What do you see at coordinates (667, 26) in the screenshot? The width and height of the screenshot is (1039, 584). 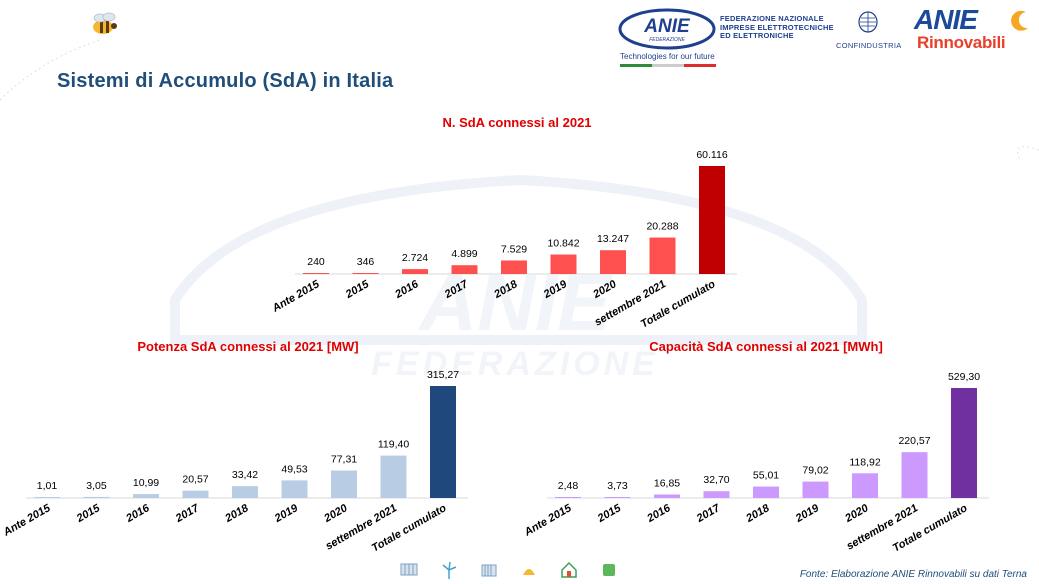 I see `anie-logo-text: ANIE` at bounding box center [667, 26].